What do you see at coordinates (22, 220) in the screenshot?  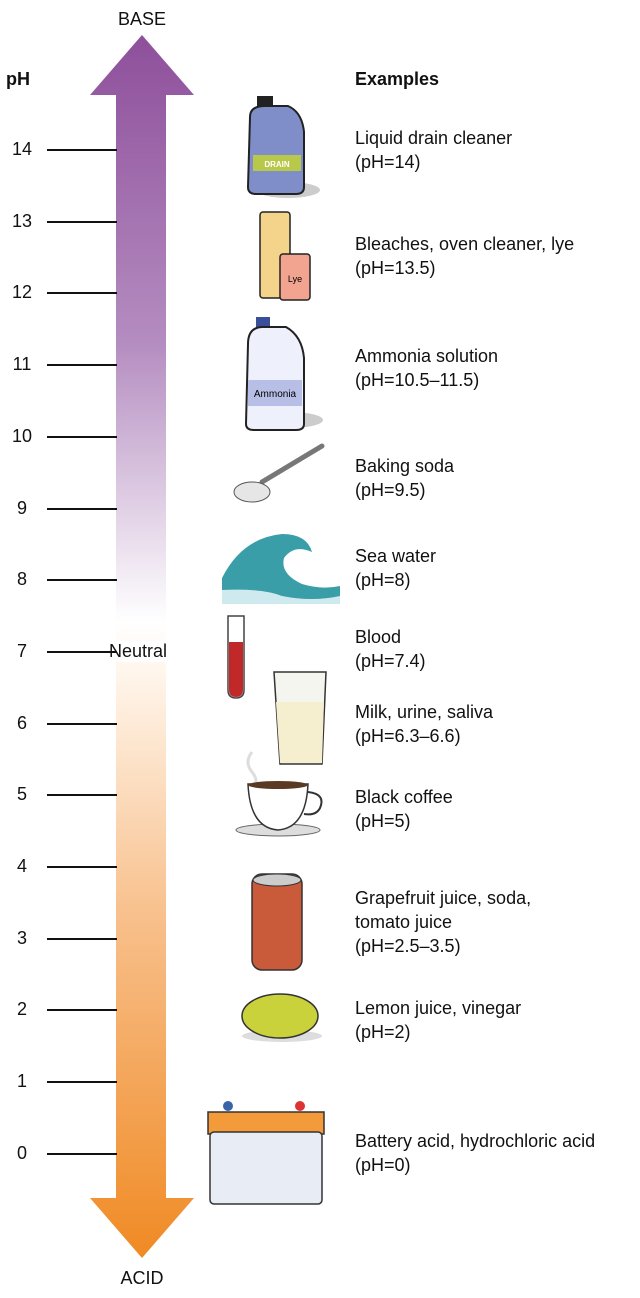 I see `tick-label: 13` at bounding box center [22, 220].